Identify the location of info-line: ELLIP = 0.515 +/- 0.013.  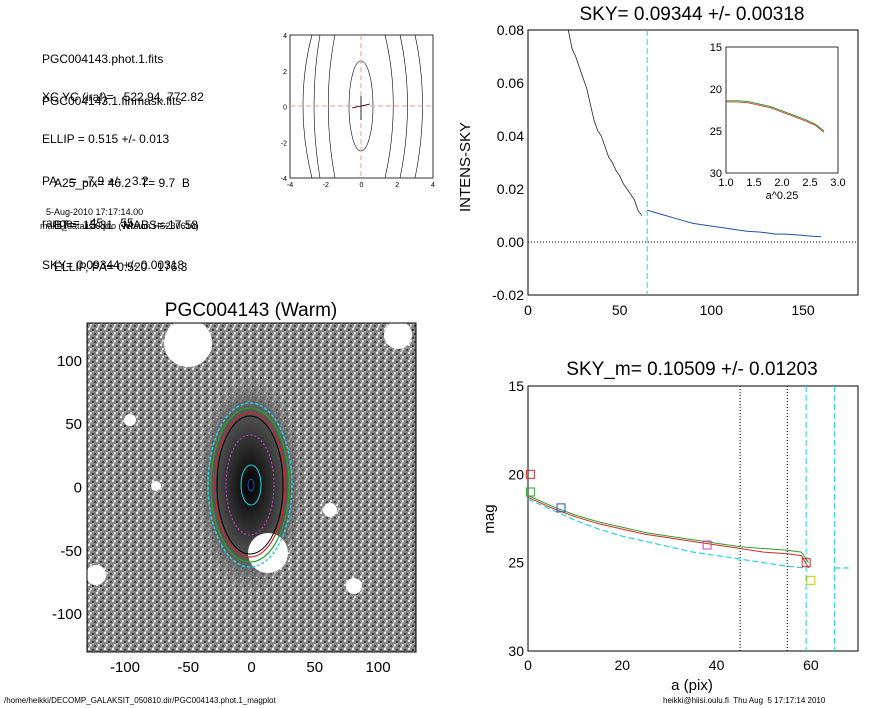
(106, 139).